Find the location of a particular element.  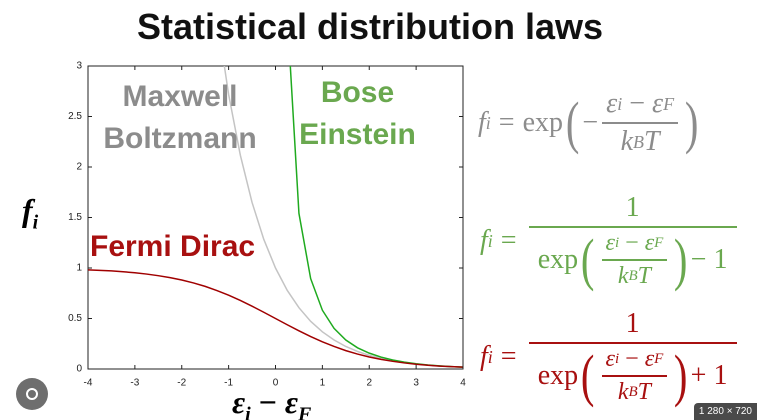

series-label: Fermi Dirac is located at coordinates (173, 246).